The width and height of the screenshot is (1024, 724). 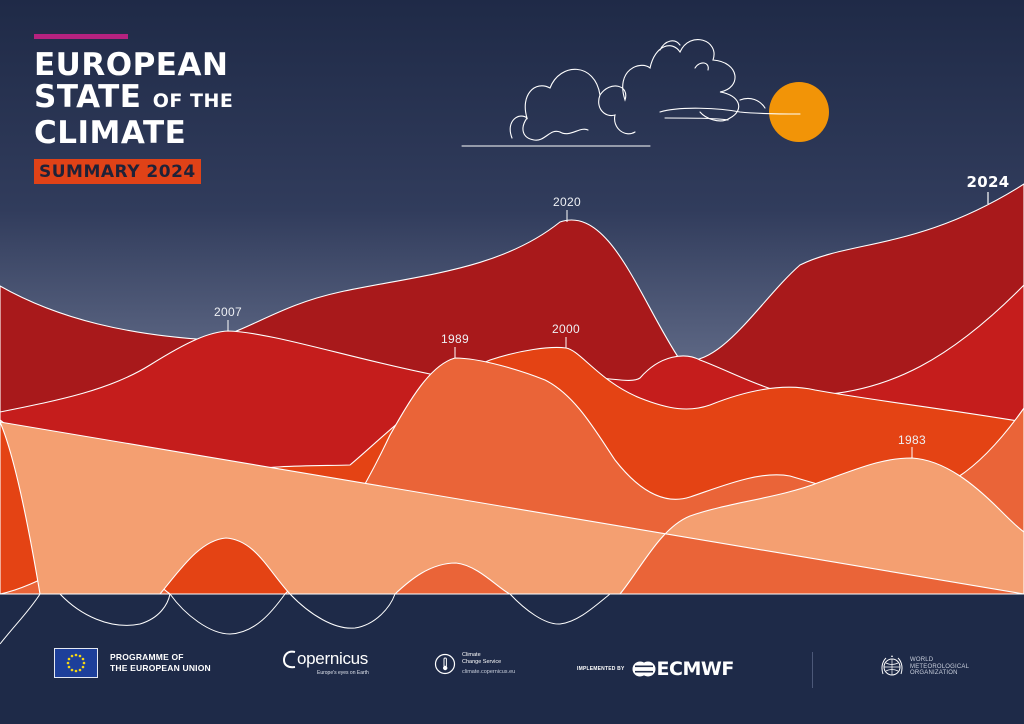 I want to click on title-line-2-small: OF THE, so click(x=193, y=101).